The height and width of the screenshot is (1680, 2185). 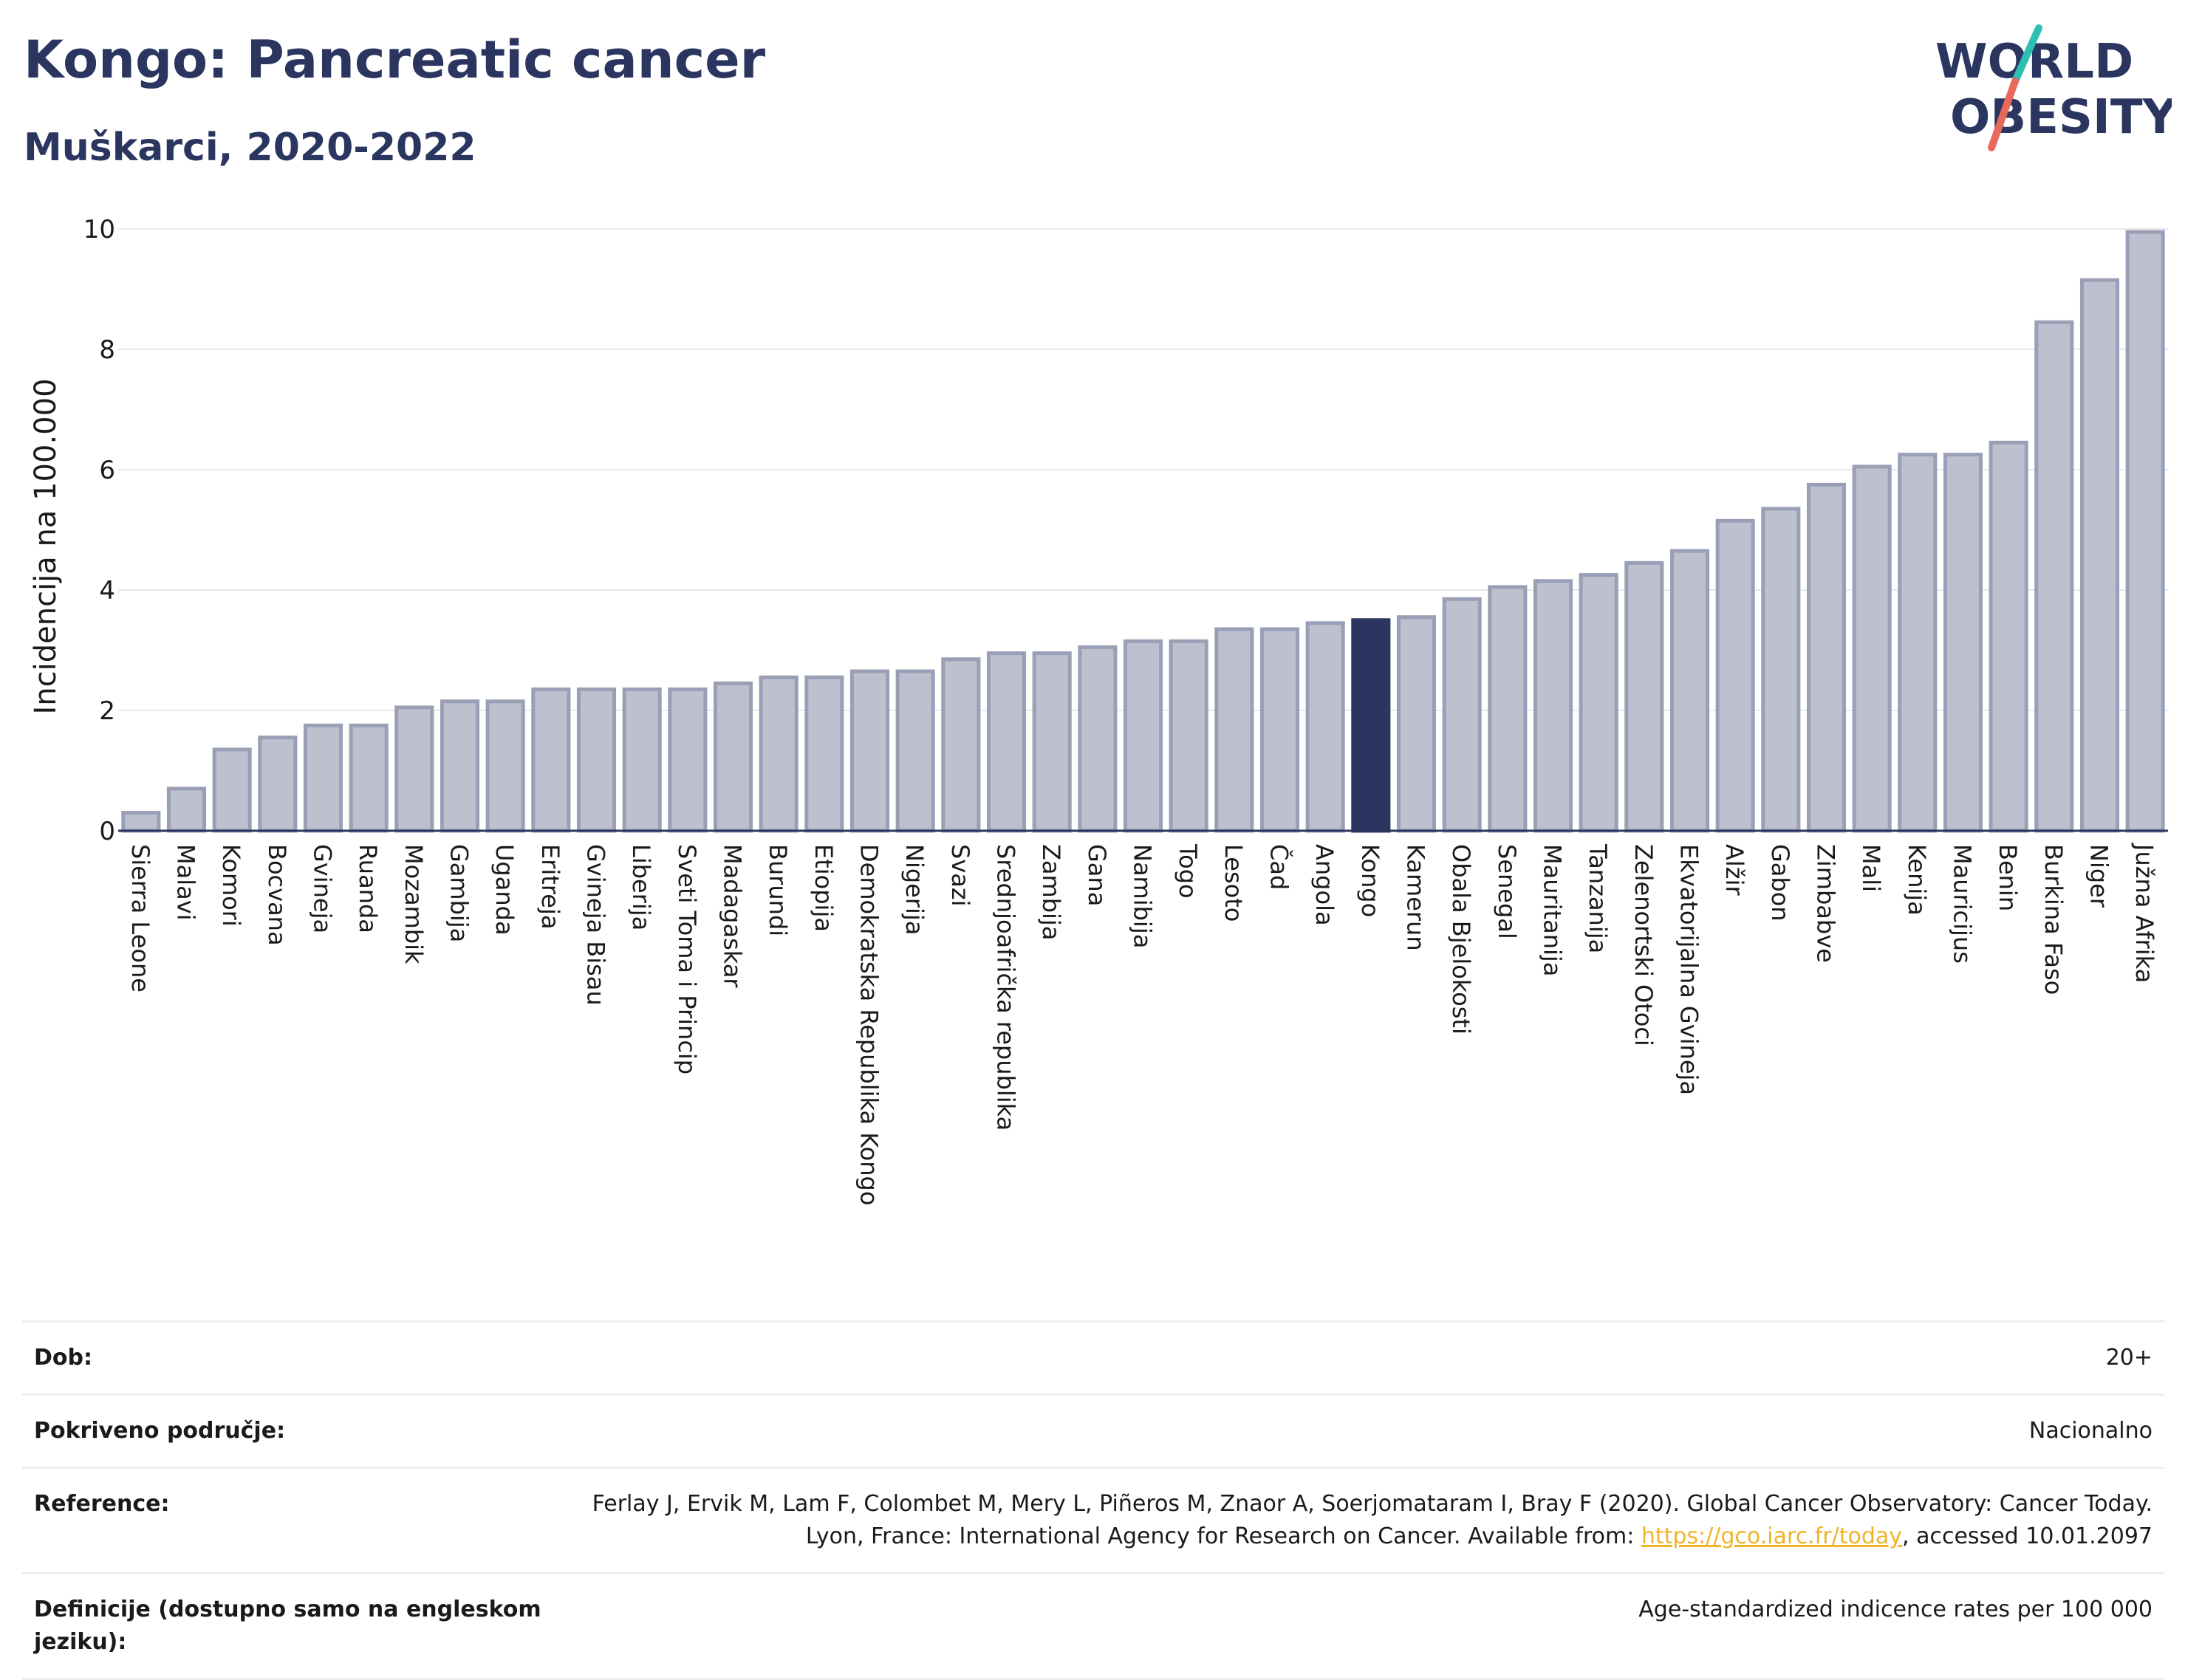 What do you see at coordinates (107, 591) in the screenshot?
I see `y-tick-label: 4` at bounding box center [107, 591].